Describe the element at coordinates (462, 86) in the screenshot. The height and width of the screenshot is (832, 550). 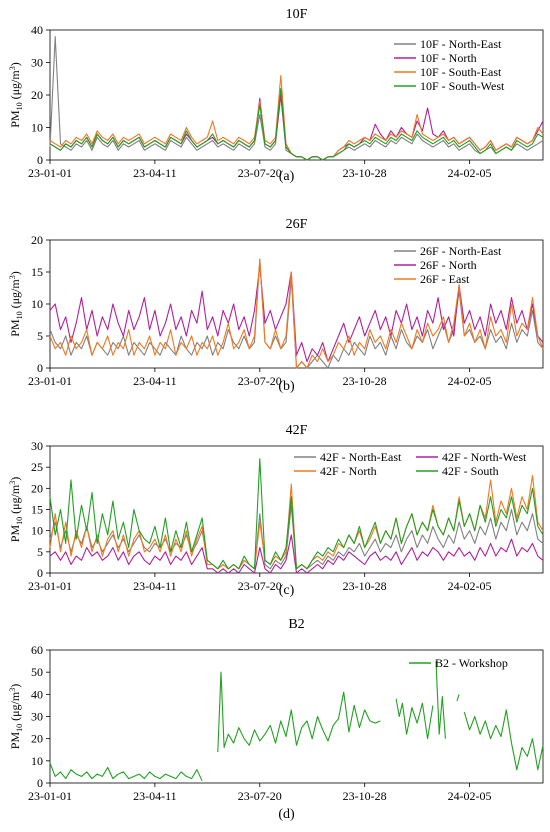
I see `legend-entry: 10F - South-West` at that location.